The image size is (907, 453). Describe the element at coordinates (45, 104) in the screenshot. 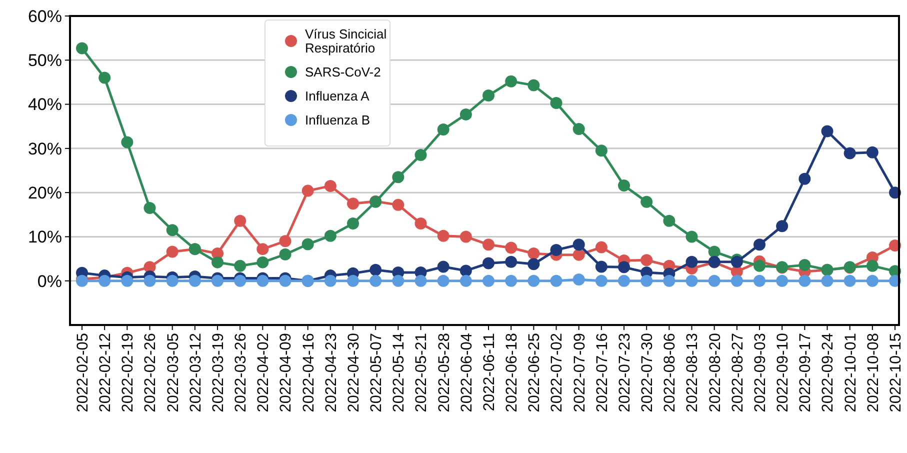

I see `y-tick-label: 40%` at that location.